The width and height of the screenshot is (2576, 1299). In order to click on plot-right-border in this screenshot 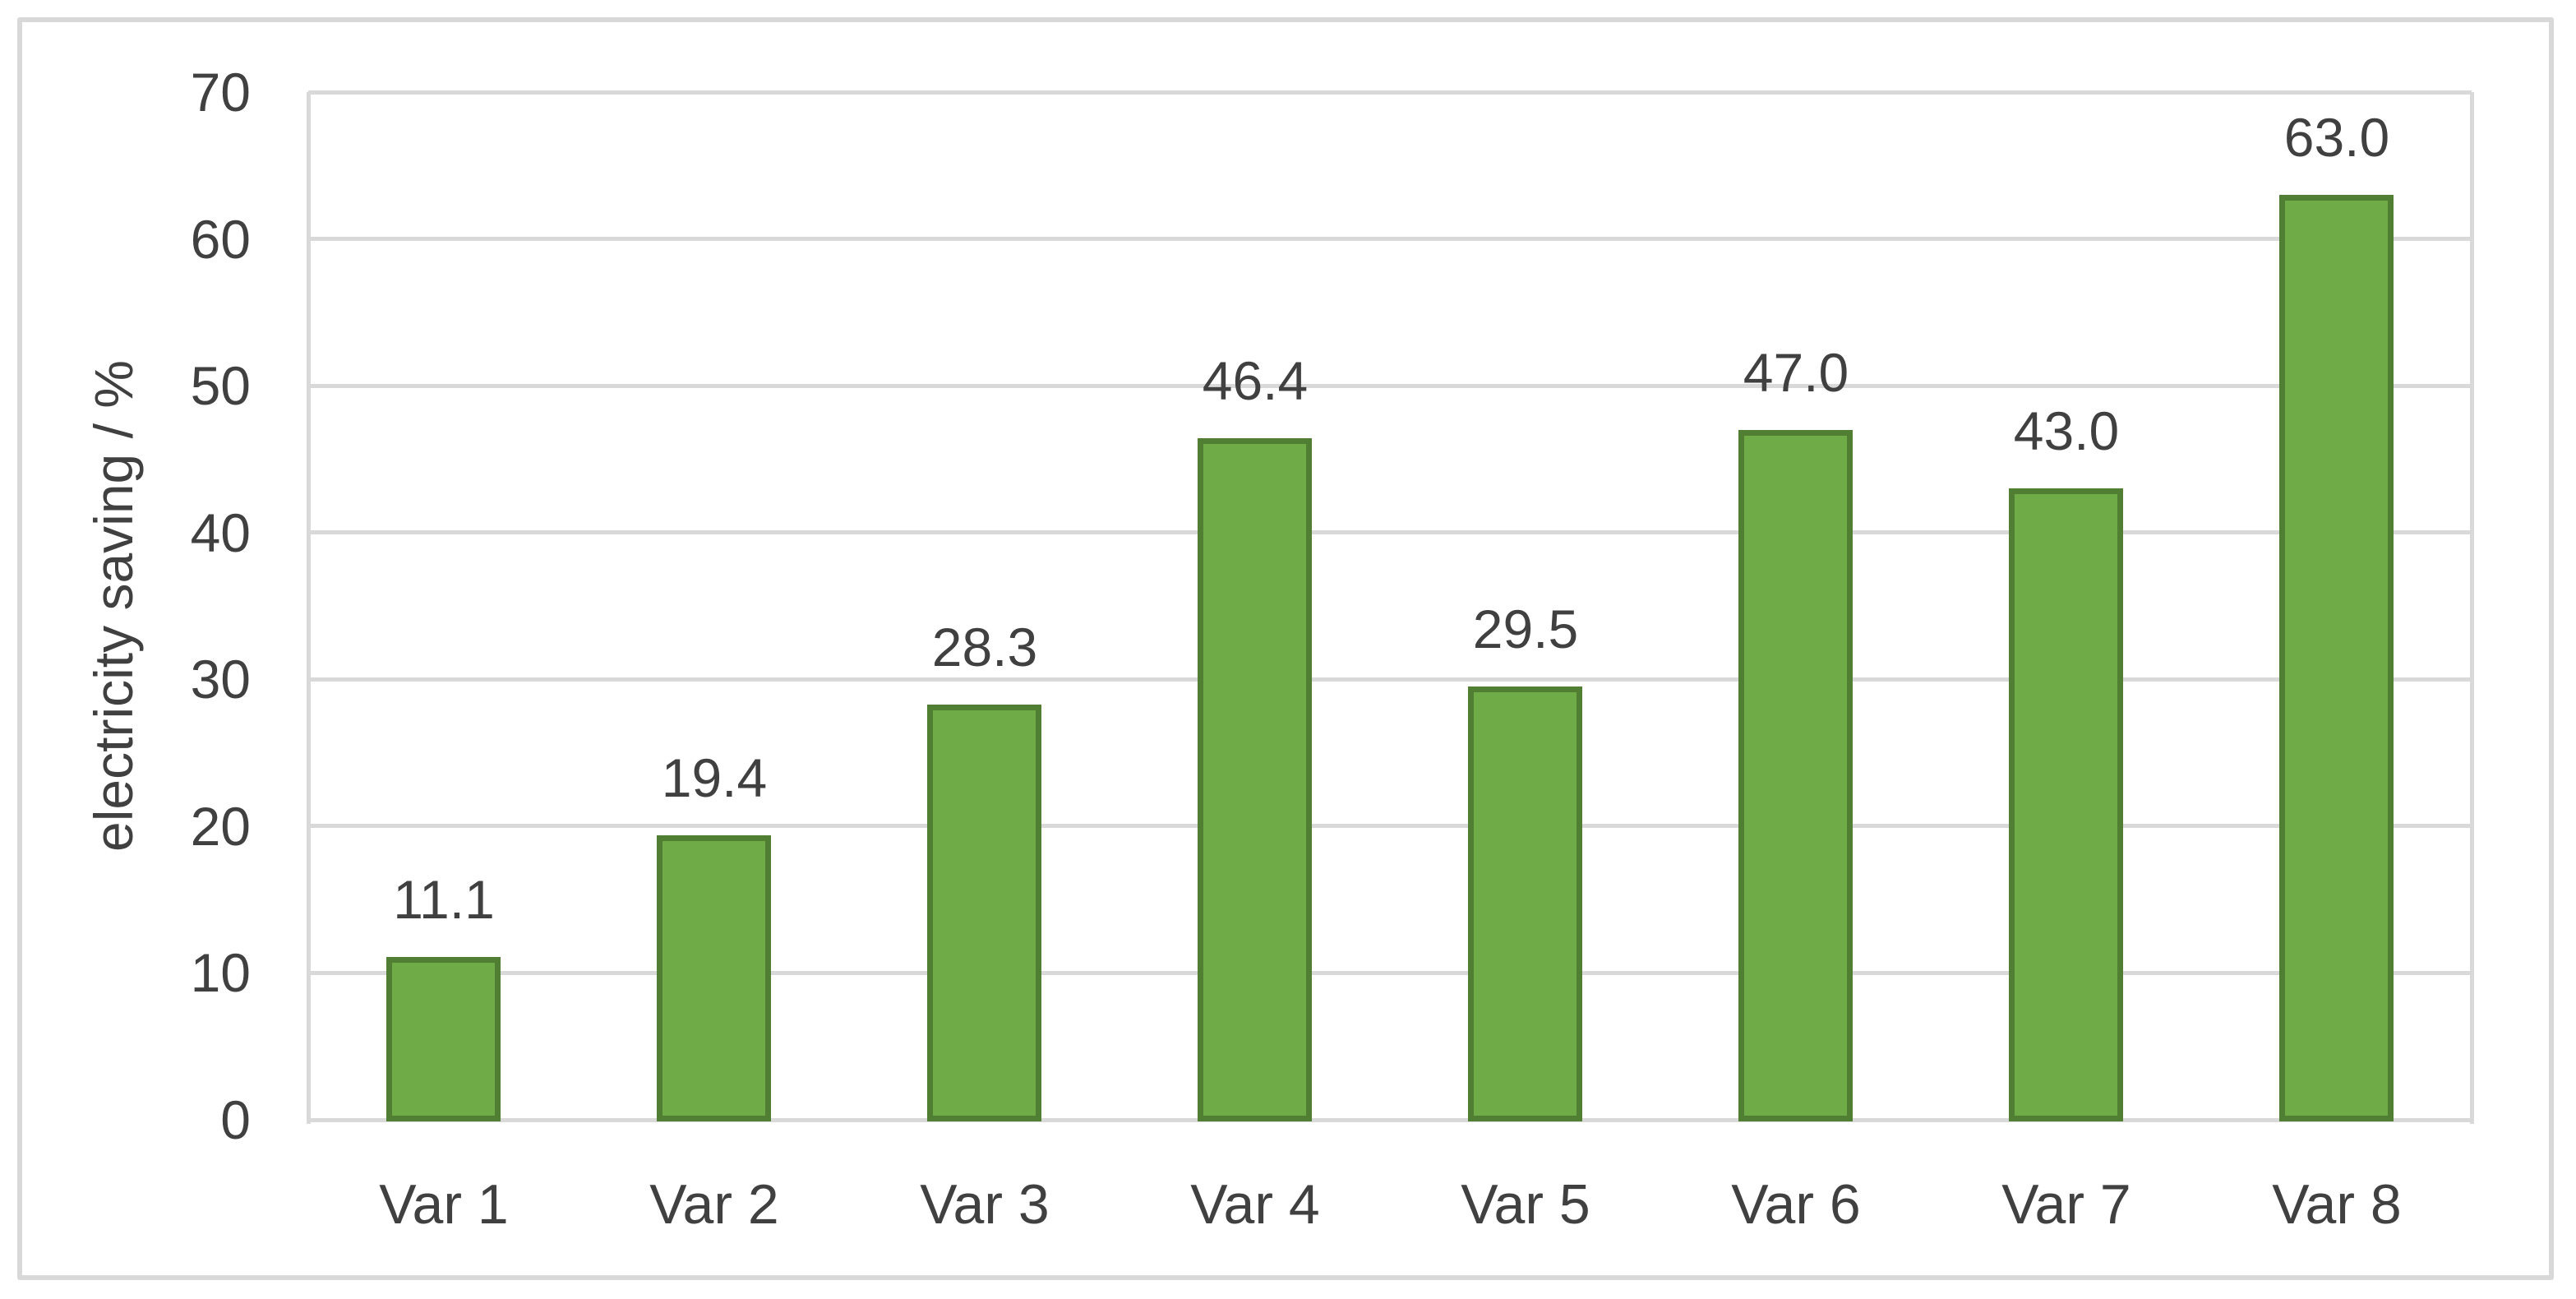, I will do `click(2472, 608)`.